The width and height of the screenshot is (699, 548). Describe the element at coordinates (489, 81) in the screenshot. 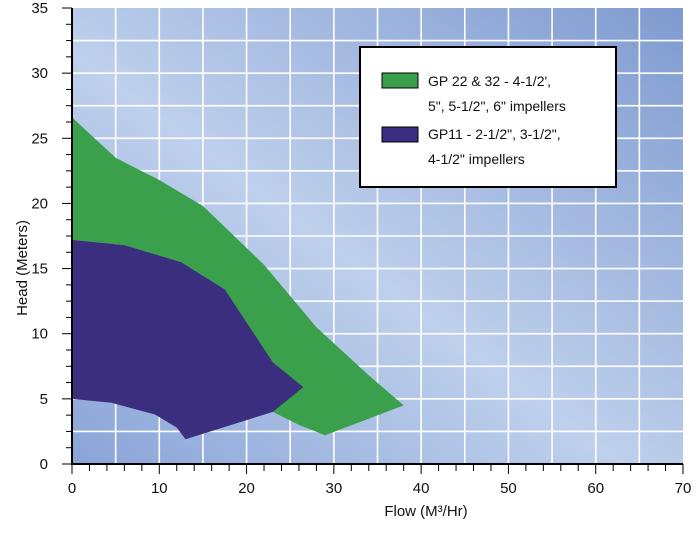

I see `legend-label-gp22: GP 22 & 32 - 4-1/2',` at that location.